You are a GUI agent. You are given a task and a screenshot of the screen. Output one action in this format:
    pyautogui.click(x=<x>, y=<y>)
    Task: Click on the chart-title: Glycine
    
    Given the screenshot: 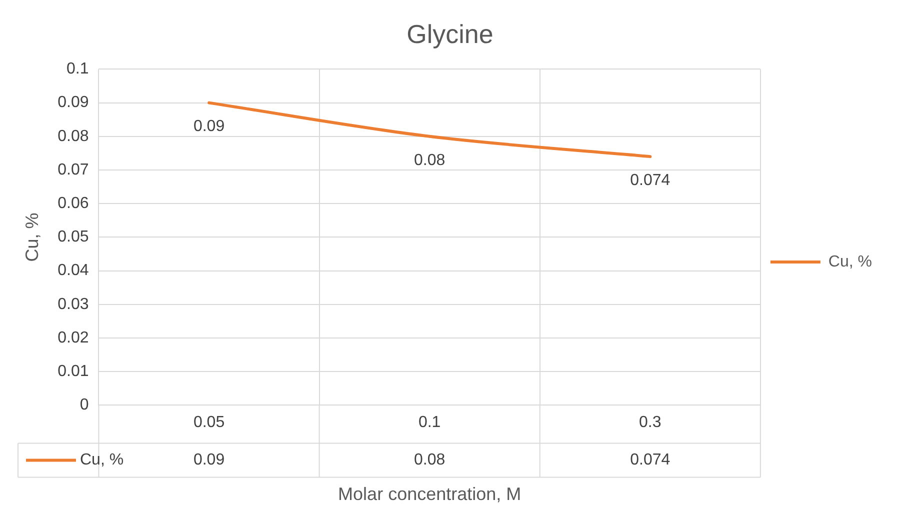 What is the action you would take?
    pyautogui.click(x=450, y=33)
    